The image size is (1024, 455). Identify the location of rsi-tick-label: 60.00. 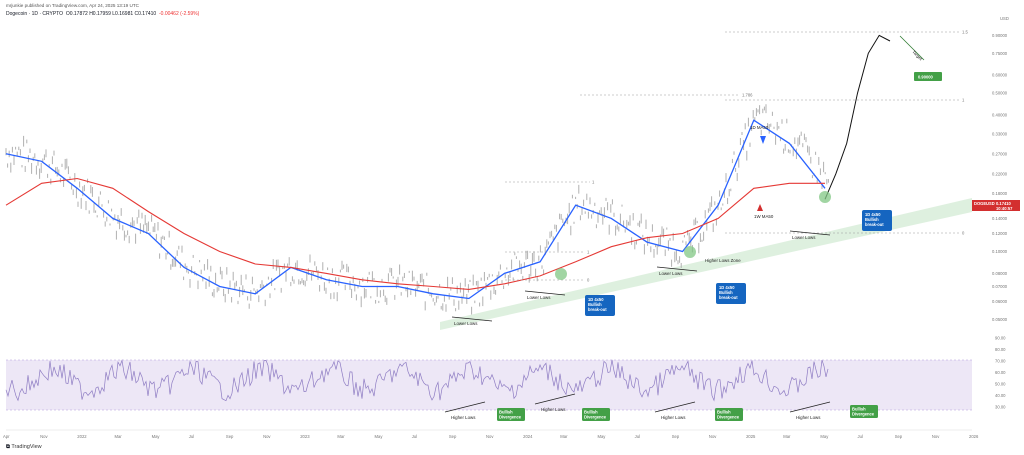
(1000, 372).